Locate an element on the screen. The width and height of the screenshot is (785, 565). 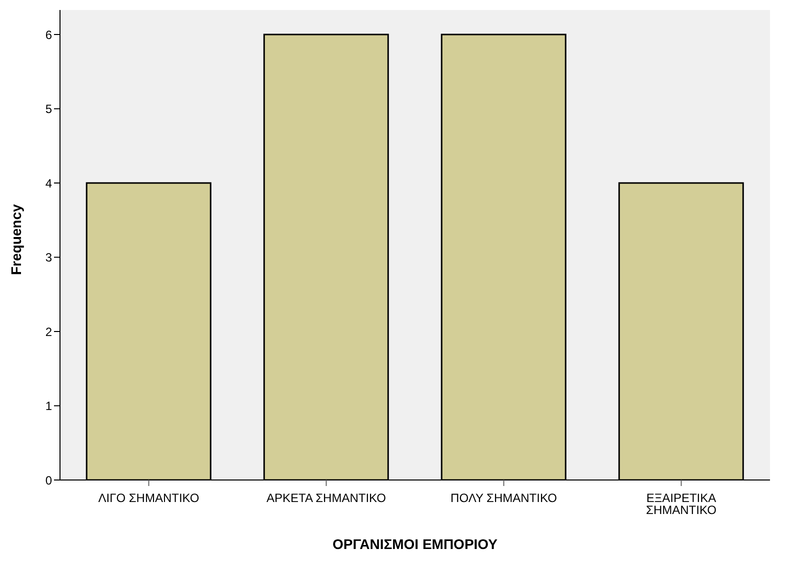
x-tick-label: ΑΡΚΕΤΑ ΣΗΜΑΝΤΙΚΟ is located at coordinates (326, 498).